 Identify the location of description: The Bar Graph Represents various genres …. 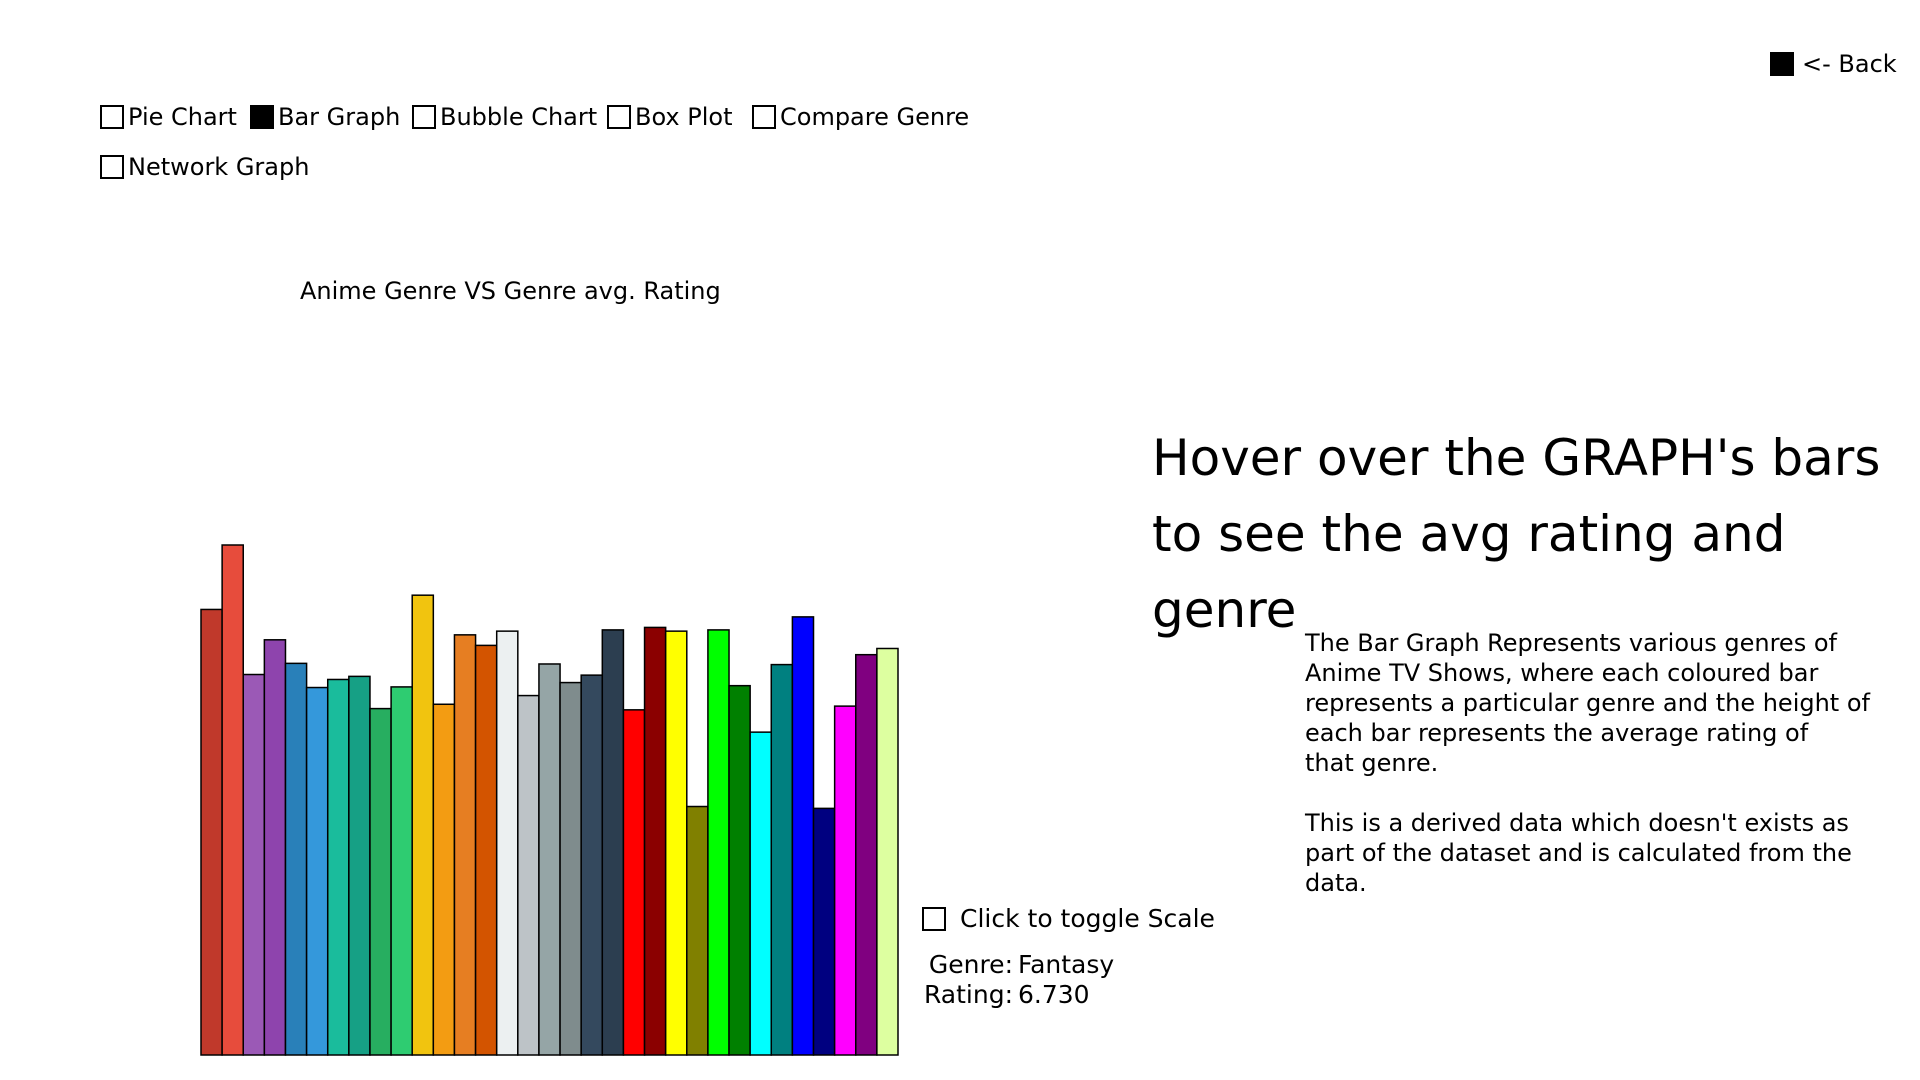
(1612, 778).